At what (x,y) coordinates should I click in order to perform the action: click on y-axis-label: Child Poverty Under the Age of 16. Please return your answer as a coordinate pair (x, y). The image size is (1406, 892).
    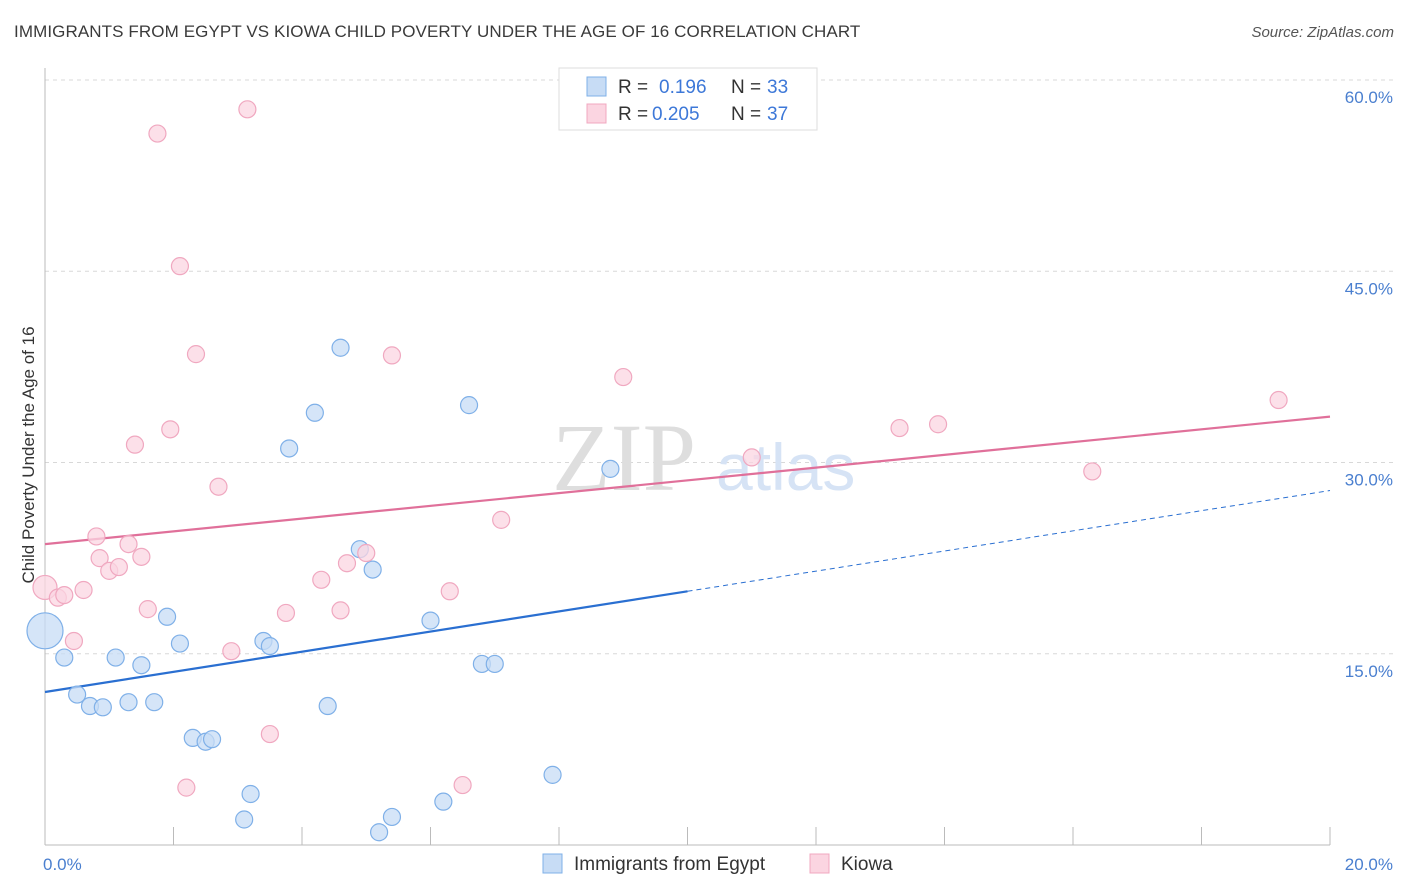
    Looking at the image, I should click on (28, 454).